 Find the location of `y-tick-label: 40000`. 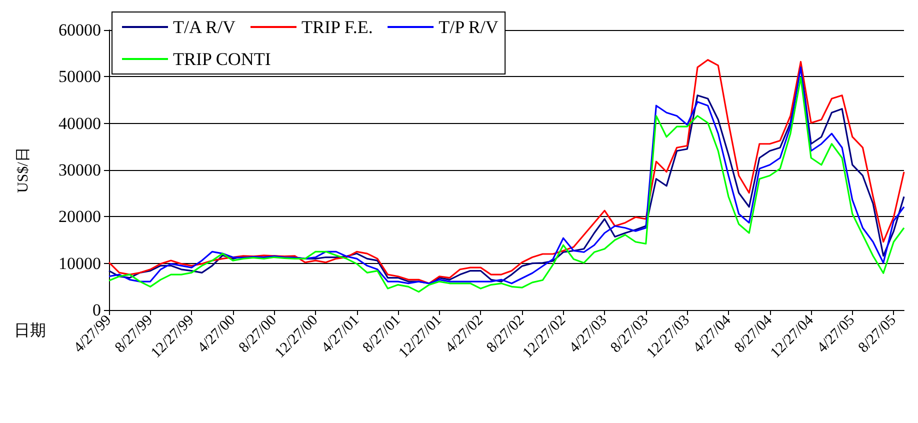

y-tick-label: 40000 is located at coordinates (79, 123).